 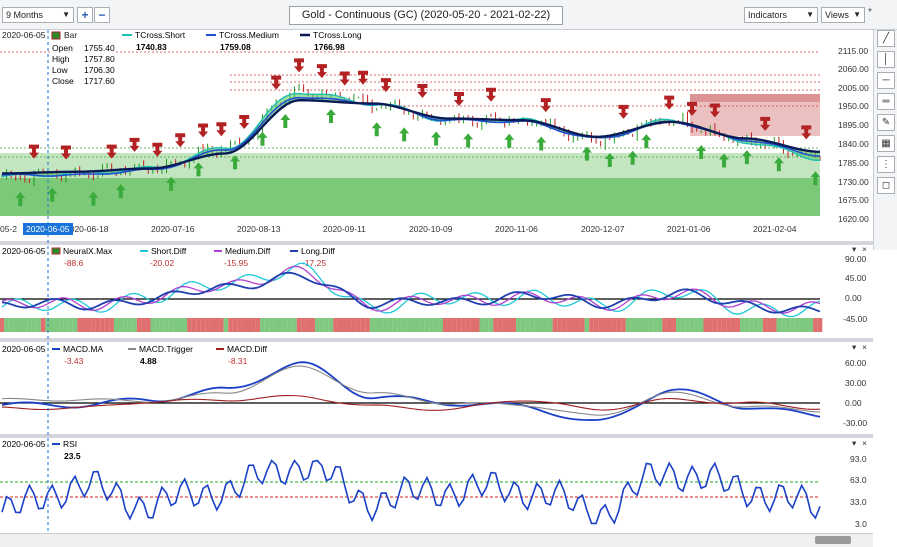 What do you see at coordinates (72, 456) in the screenshot?
I see `legend-rsi-value: 23.5` at bounding box center [72, 456].